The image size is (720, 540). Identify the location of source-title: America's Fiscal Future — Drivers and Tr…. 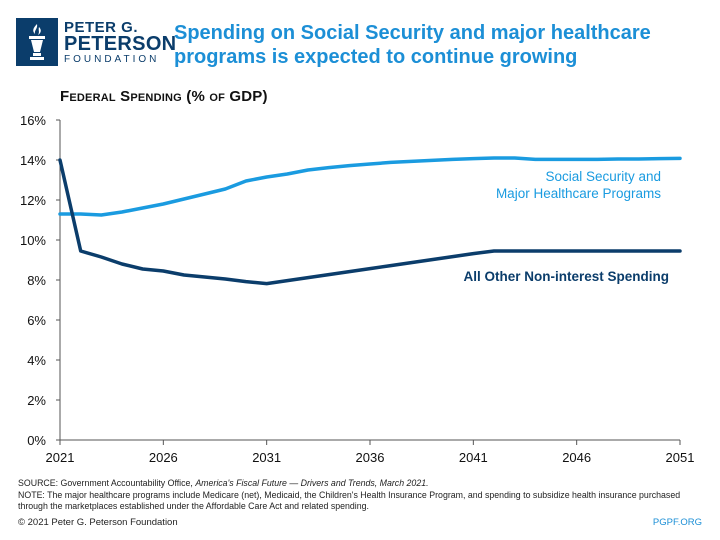
(312, 483).